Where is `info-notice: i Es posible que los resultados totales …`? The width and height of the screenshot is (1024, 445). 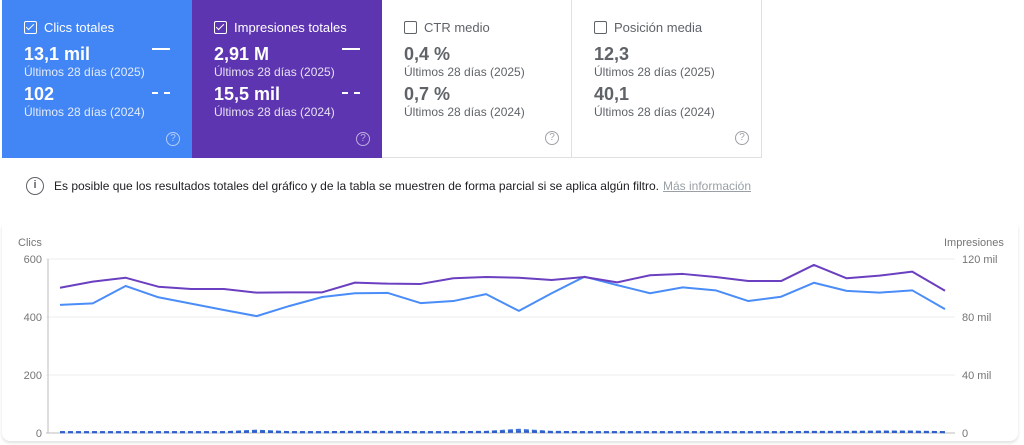
info-notice: i Es posible que los resultados totales … is located at coordinates (388, 186).